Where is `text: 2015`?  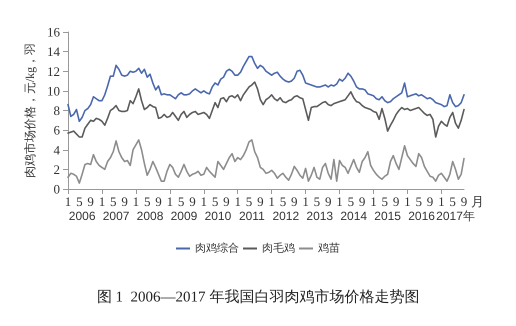 text: 2015 is located at coordinates (388, 216).